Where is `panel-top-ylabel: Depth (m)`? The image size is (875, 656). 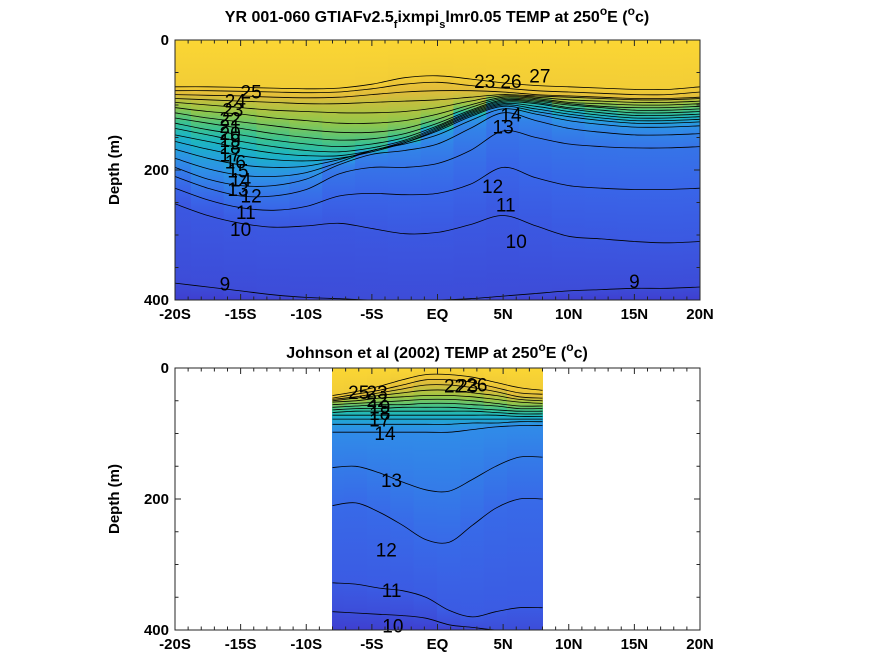 panel-top-ylabel: Depth (m) is located at coordinates (114, 170).